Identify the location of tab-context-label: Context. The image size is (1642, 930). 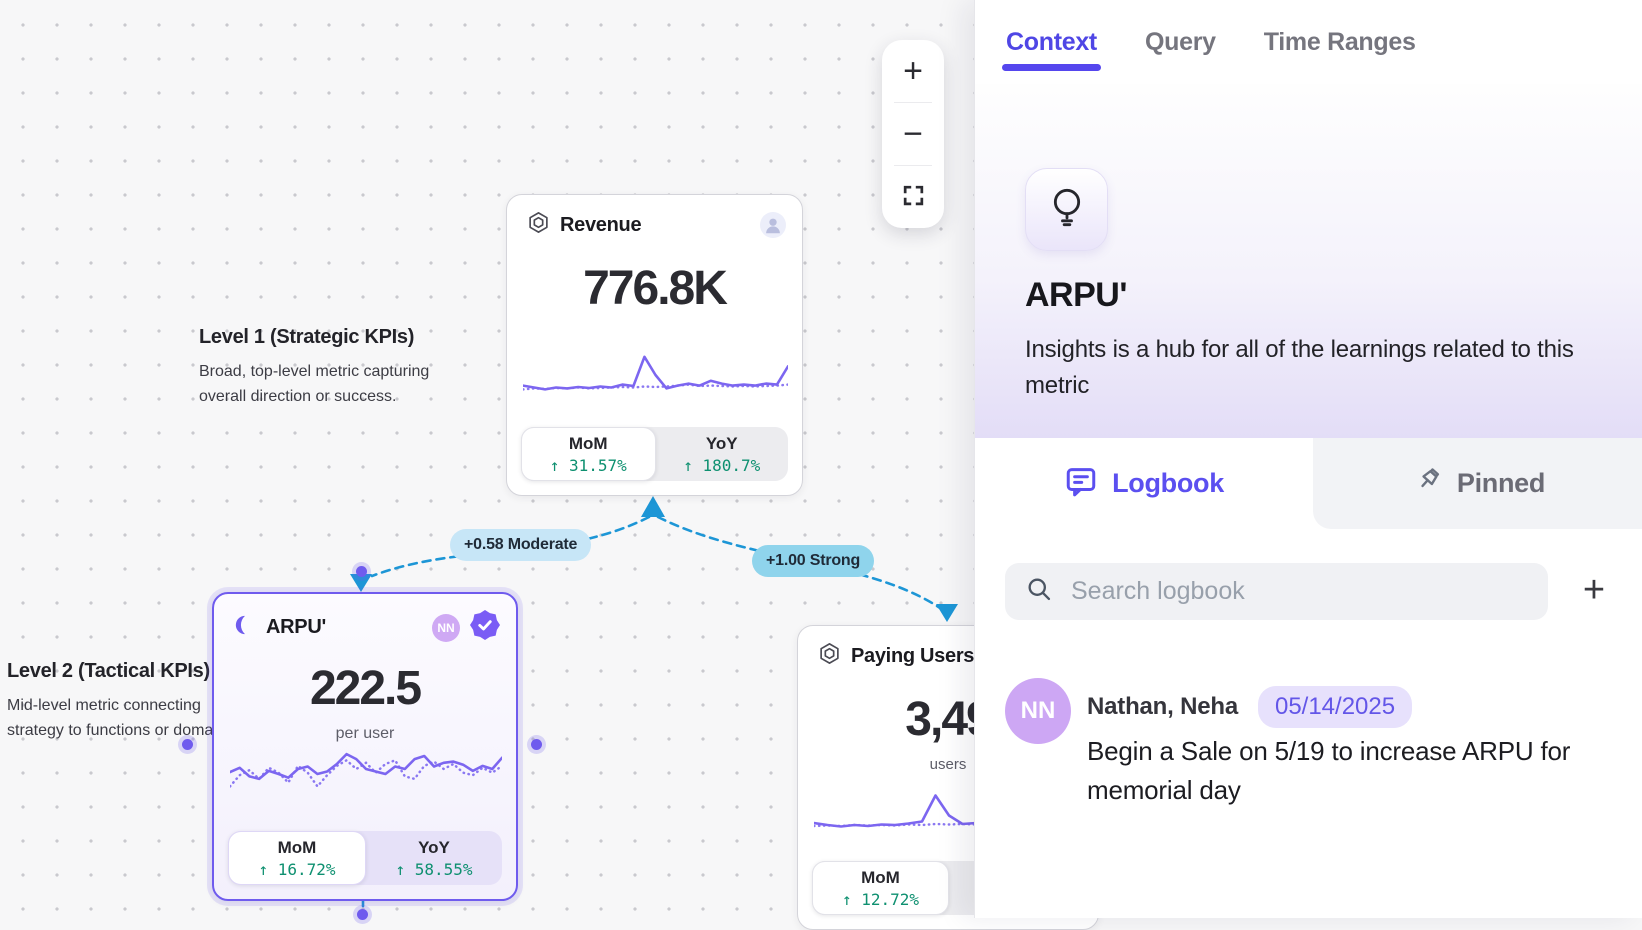
(1051, 41).